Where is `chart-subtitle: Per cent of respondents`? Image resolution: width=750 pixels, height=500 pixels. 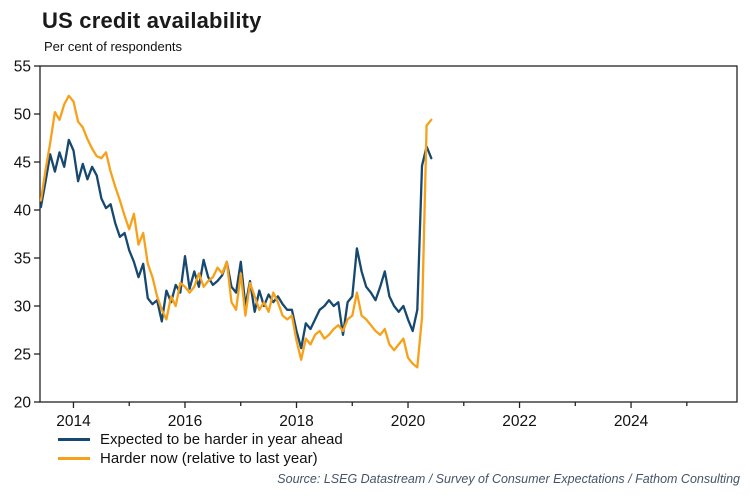
chart-subtitle: Per cent of respondents is located at coordinates (113, 46).